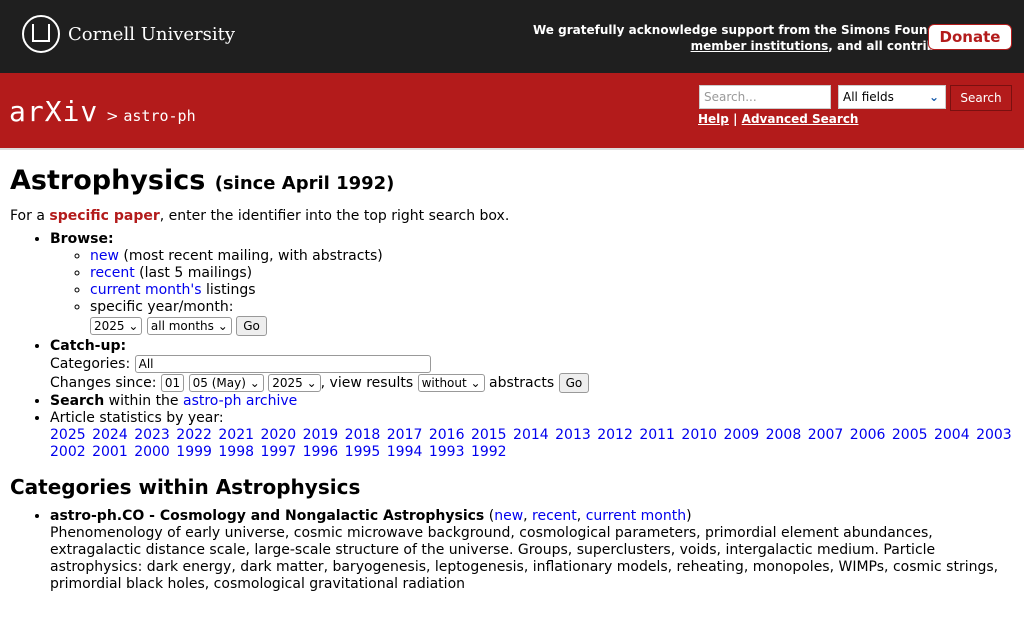  I want to click on year-link-1996: 1996, so click(320, 452).